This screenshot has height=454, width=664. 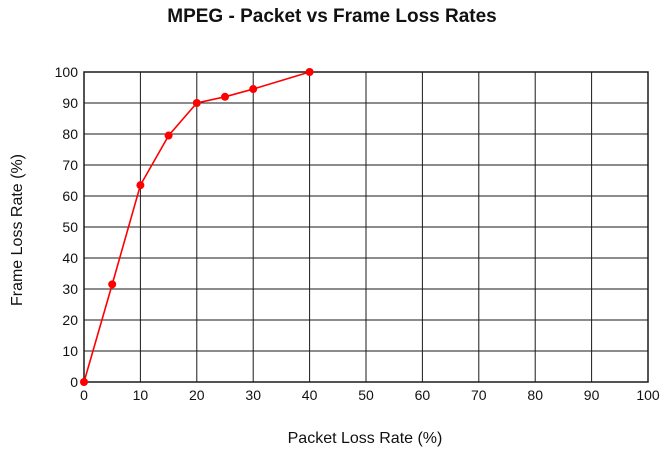 What do you see at coordinates (197, 395) in the screenshot?
I see `x-tick-label: 20` at bounding box center [197, 395].